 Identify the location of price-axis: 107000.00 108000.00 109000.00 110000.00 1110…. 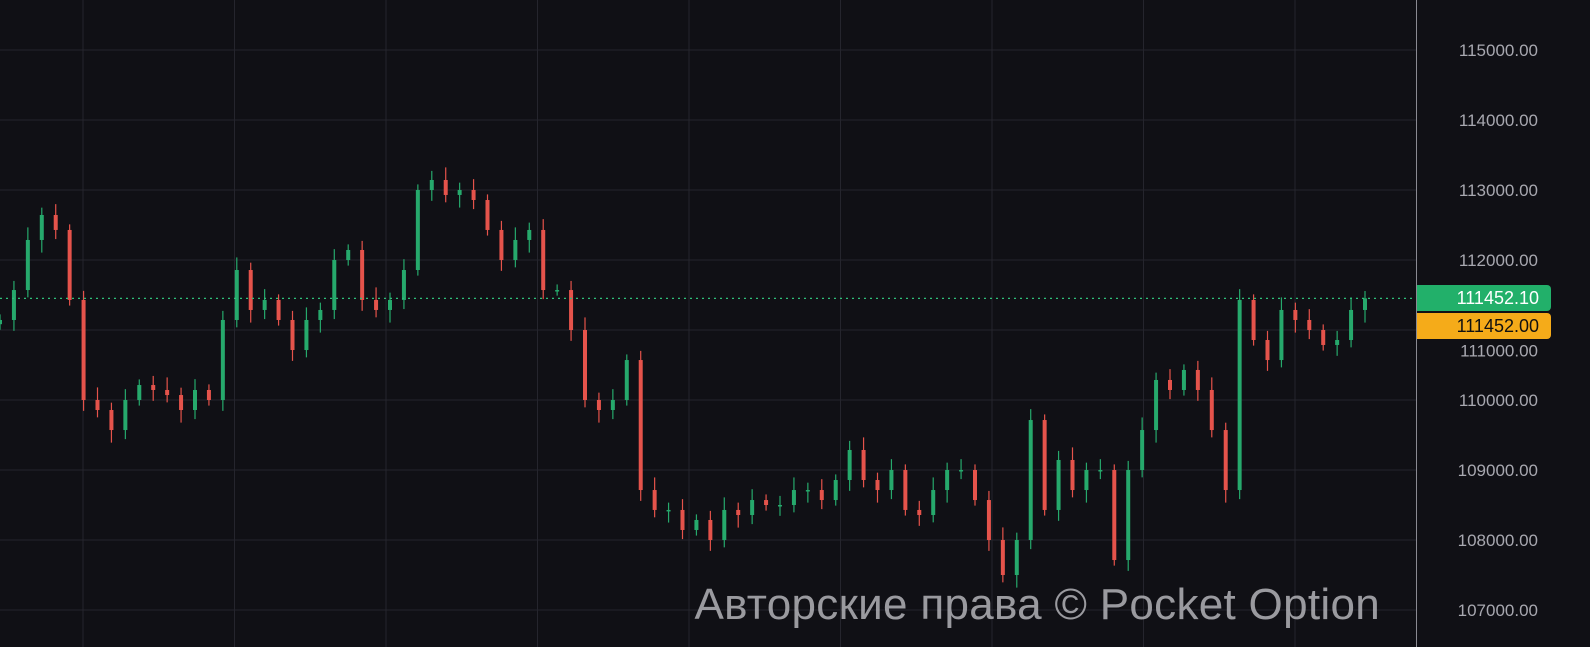
(1498, 330).